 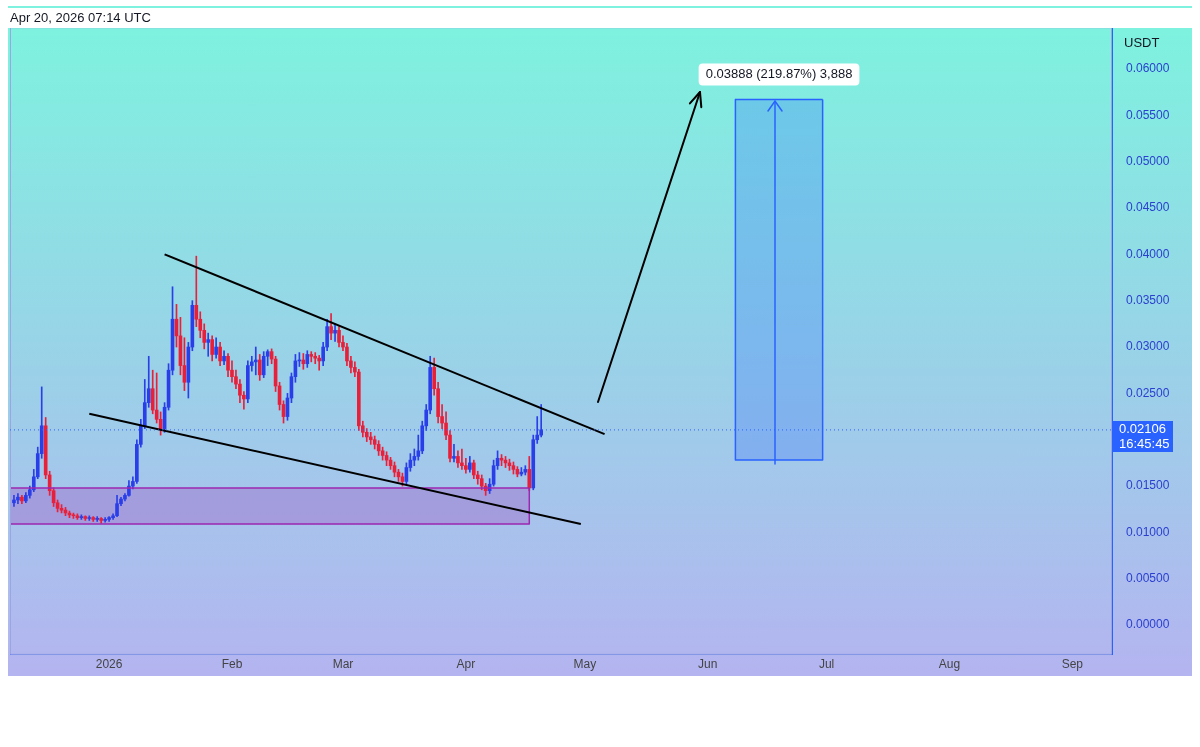 What do you see at coordinates (343, 664) in the screenshot?
I see `x-tick-label: Mar` at bounding box center [343, 664].